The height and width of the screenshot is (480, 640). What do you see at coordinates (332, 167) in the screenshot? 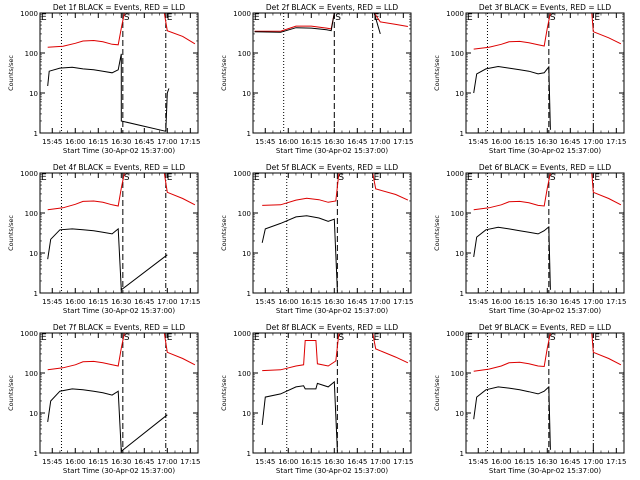
I see `chart-title: Det 5f BLACK = Events, RED = LLD` at bounding box center [332, 167].